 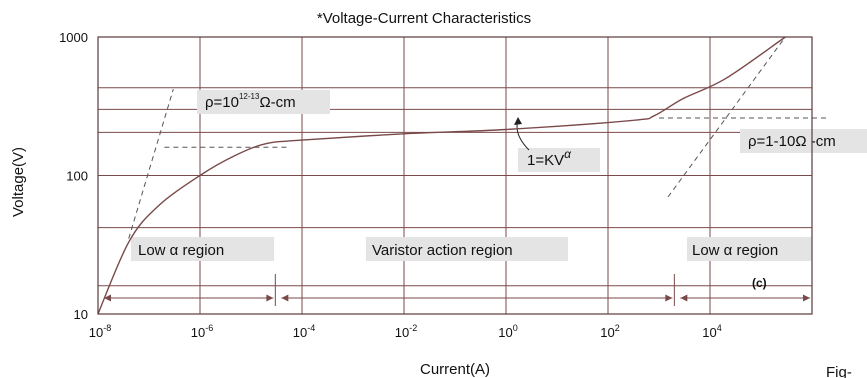 What do you see at coordinates (792, 141) in the screenshot?
I see `rho-low-annotation: ρ=1-10Ω -cm` at bounding box center [792, 141].